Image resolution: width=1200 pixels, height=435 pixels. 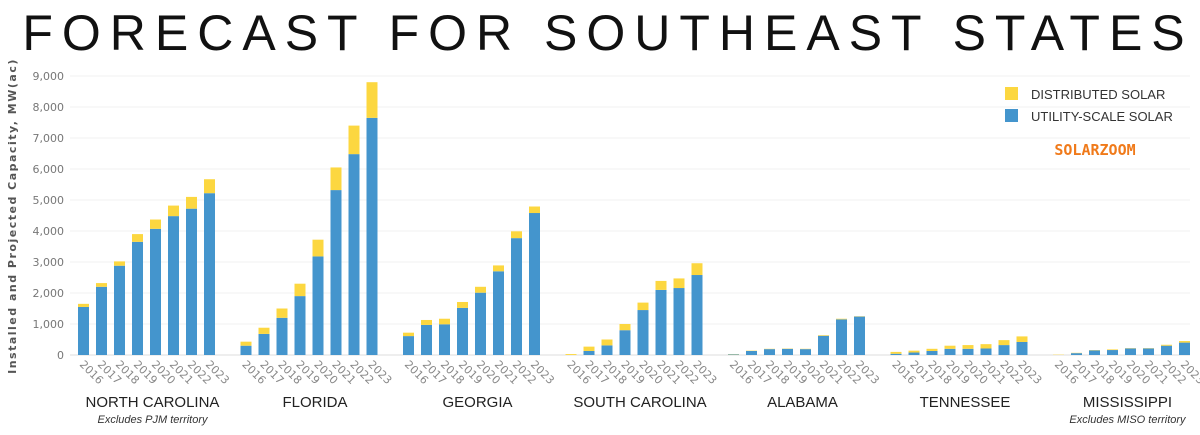 I want to click on state-note: Excludes PJM territory, so click(x=153, y=420).